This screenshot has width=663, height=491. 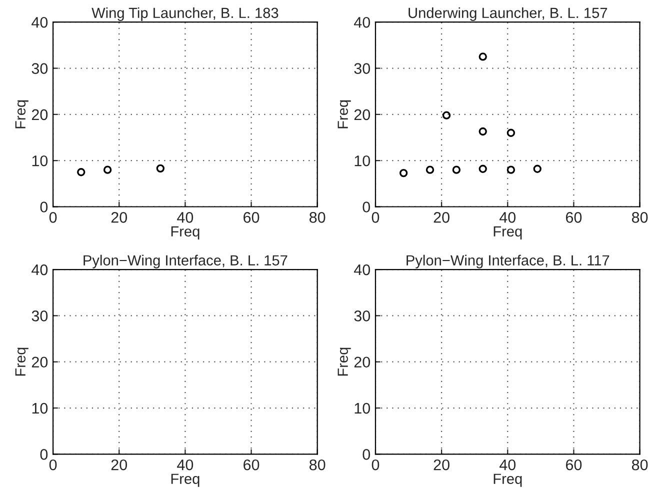 What do you see at coordinates (185, 14) in the screenshot?
I see `chart-title: Wing Tip Launcher, B. L. 183` at bounding box center [185, 14].